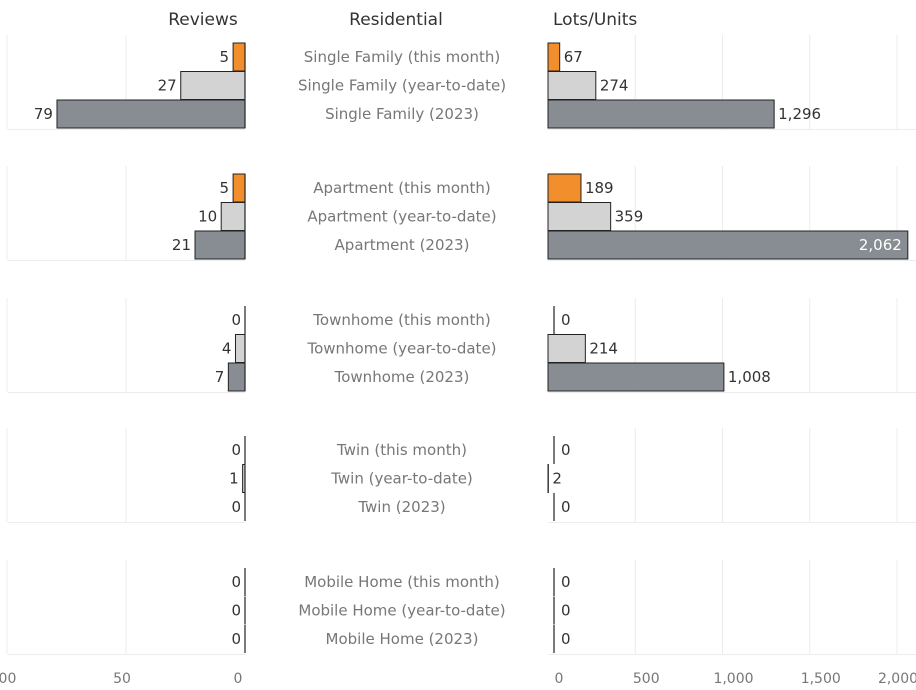 This screenshot has height=690, width=916. Describe the element at coordinates (599, 188) in the screenshot. I see `lots-value-label: 189` at that location.